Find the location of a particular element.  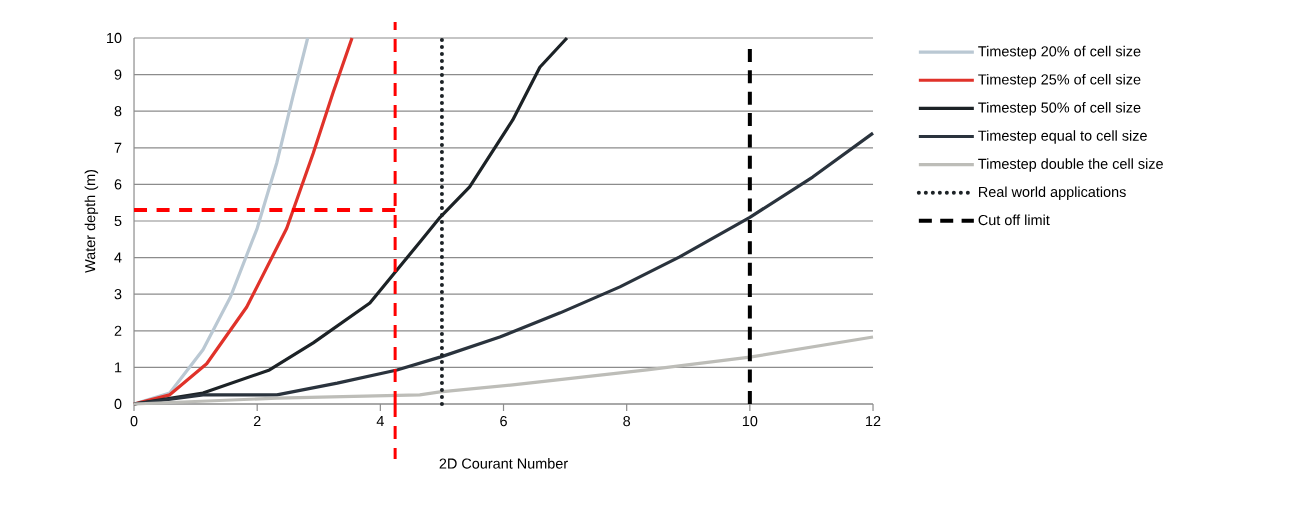

legend-label: Timestep equal to cell size is located at coordinates (1062, 137).